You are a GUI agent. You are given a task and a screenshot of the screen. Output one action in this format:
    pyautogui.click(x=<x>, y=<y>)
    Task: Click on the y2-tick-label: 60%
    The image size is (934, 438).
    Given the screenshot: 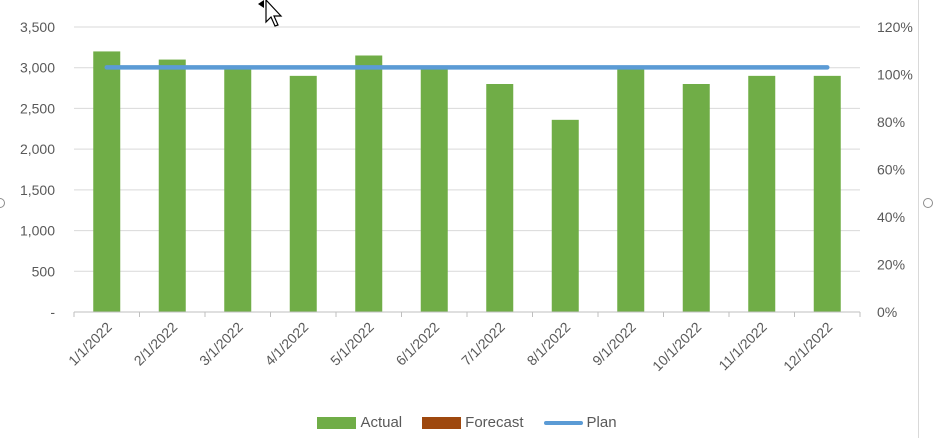 What is the action you would take?
    pyautogui.click(x=891, y=170)
    